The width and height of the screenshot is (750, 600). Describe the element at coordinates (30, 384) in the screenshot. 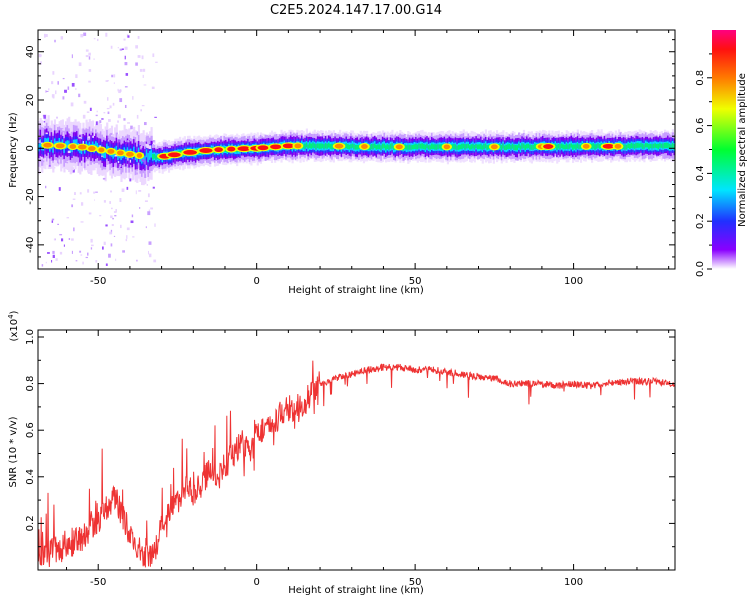

I see `snr-ytick-label: 0.8` at that location.